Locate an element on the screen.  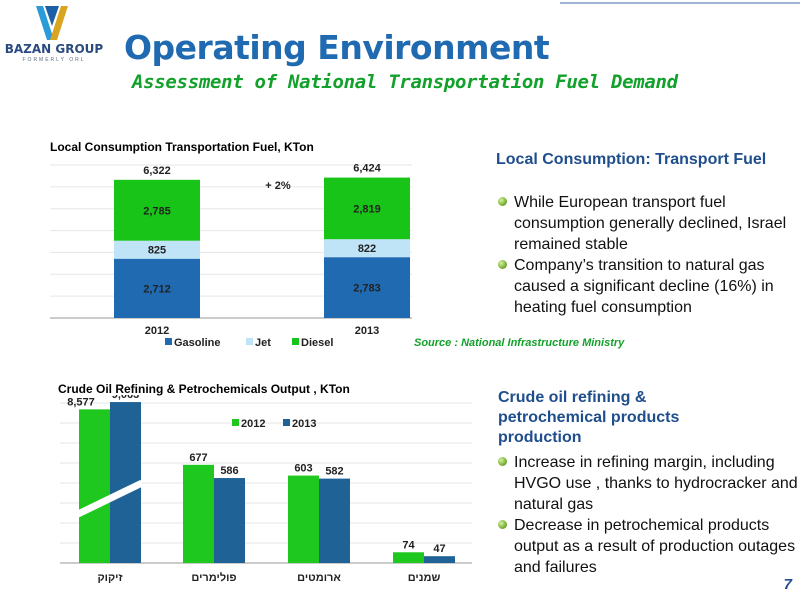
axis-break-mark is located at coordinates (109, 499).